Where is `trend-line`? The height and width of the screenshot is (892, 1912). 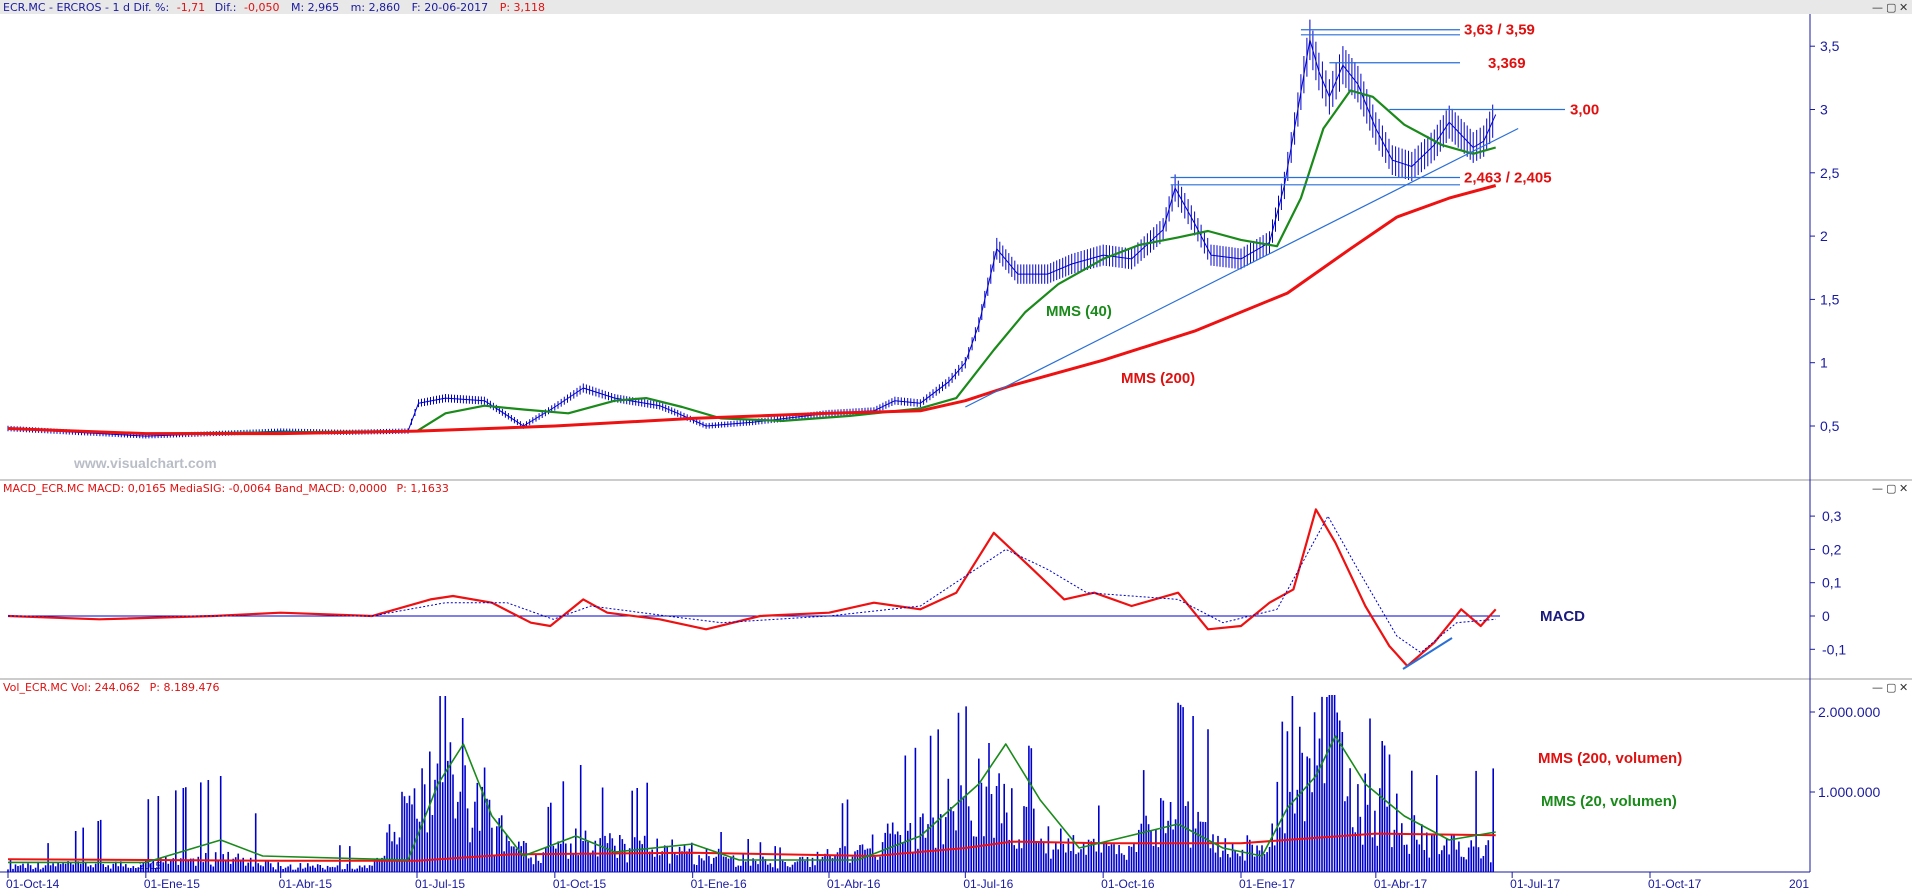
trend-line is located at coordinates (1242, 267).